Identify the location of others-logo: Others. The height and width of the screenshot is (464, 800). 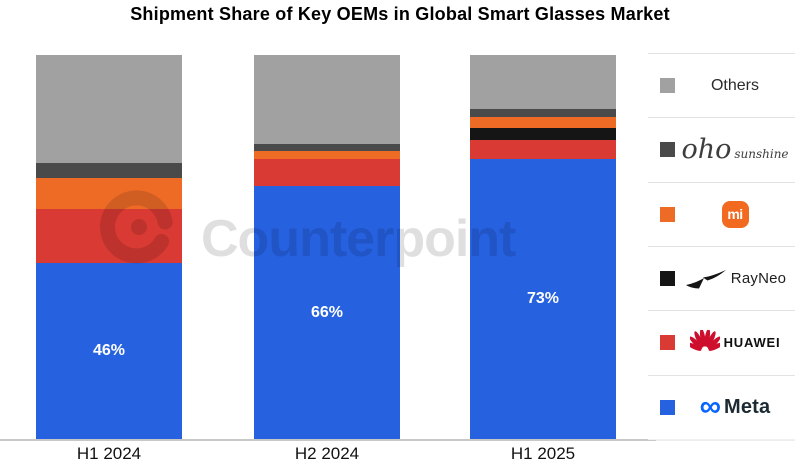
(735, 86).